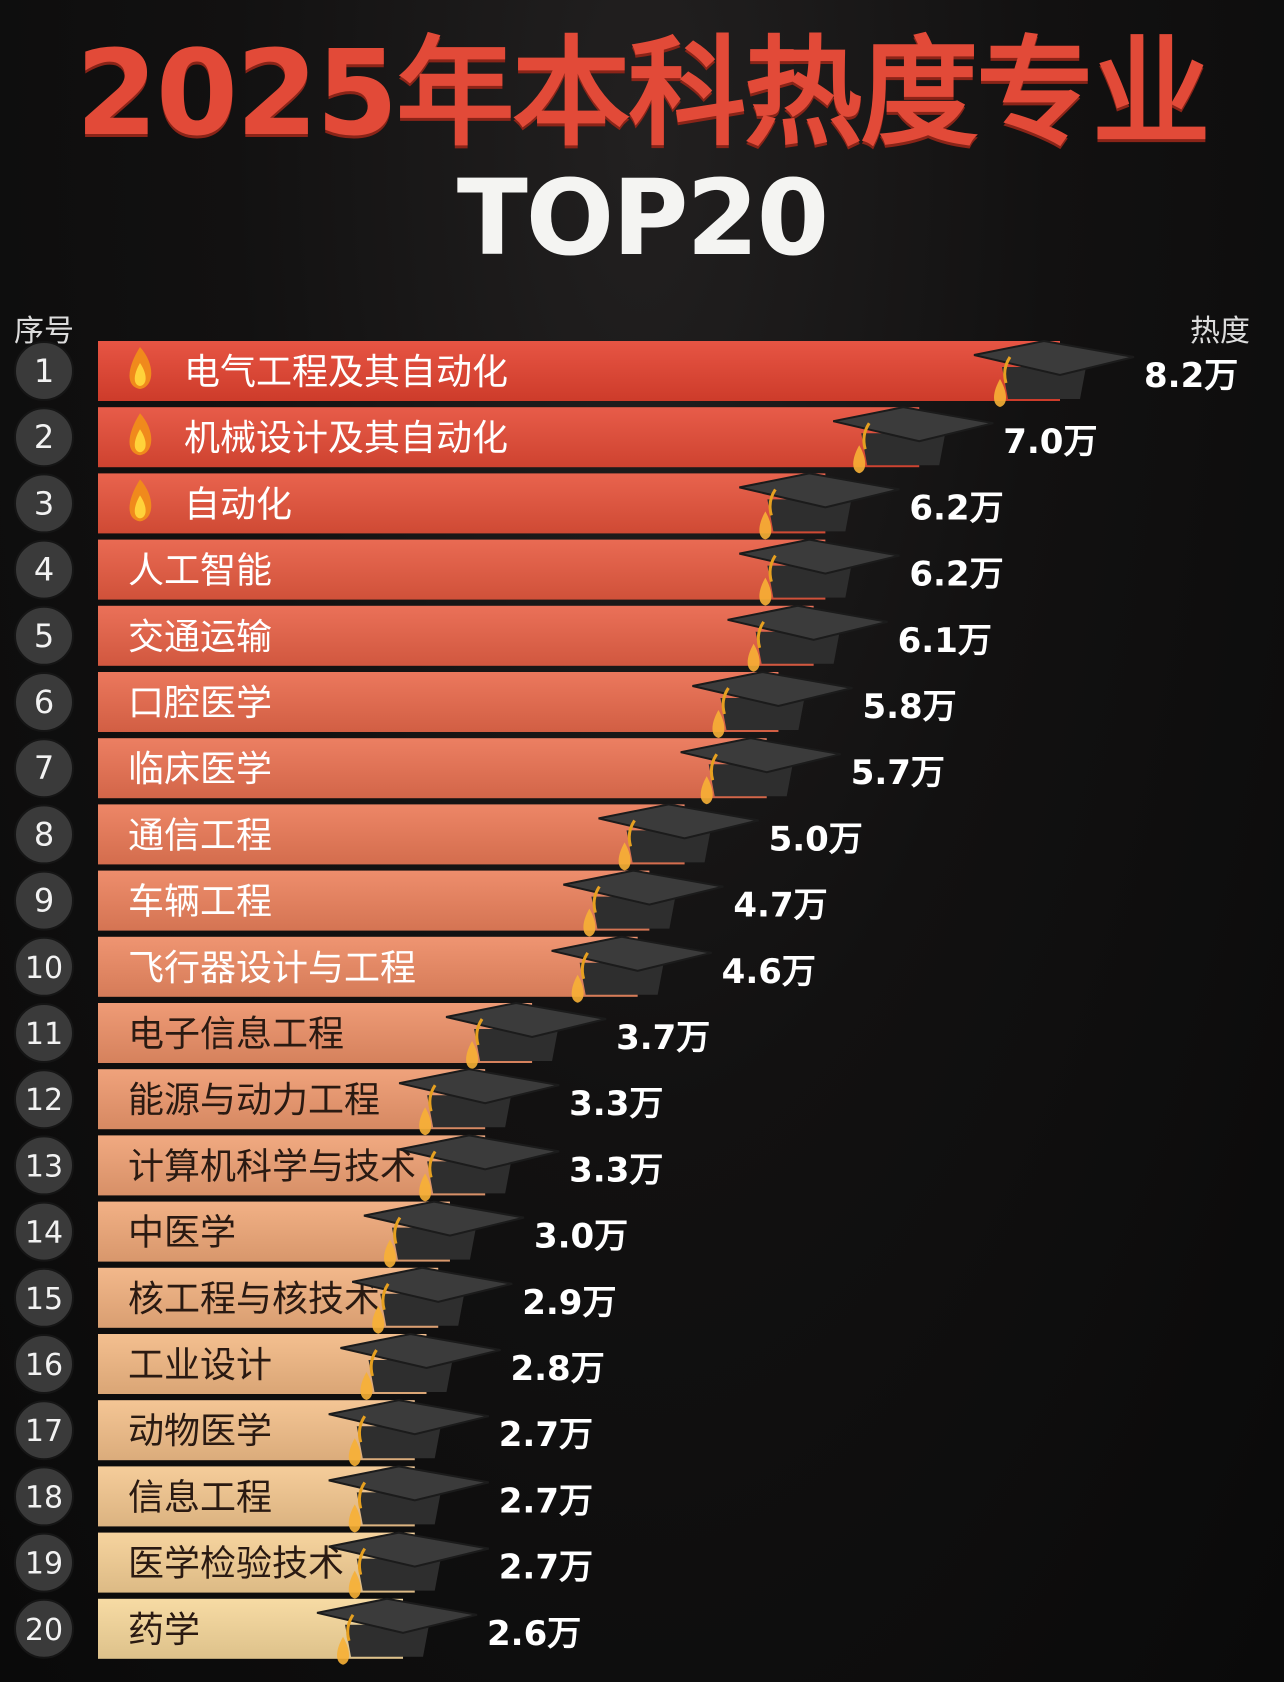 The image size is (1284, 1682). I want to click on category-label: 药学, so click(164, 1630).